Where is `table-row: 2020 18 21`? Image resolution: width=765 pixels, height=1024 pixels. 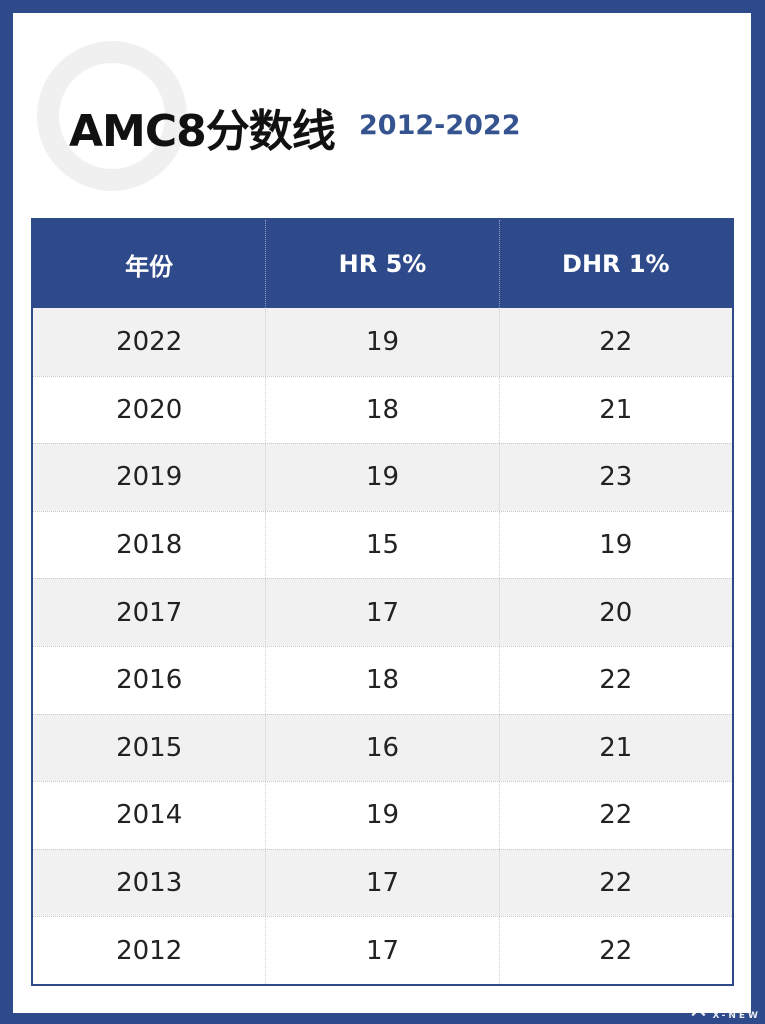
table-row: 2020 18 21 is located at coordinates (382, 409).